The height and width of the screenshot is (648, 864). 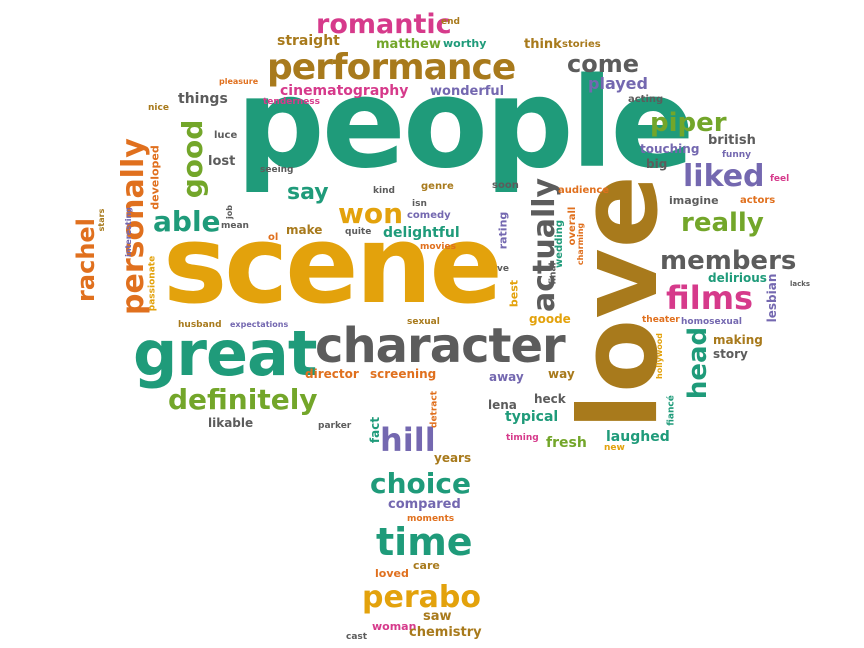 What do you see at coordinates (429, 215) in the screenshot?
I see `word-comedy: comedy` at bounding box center [429, 215].